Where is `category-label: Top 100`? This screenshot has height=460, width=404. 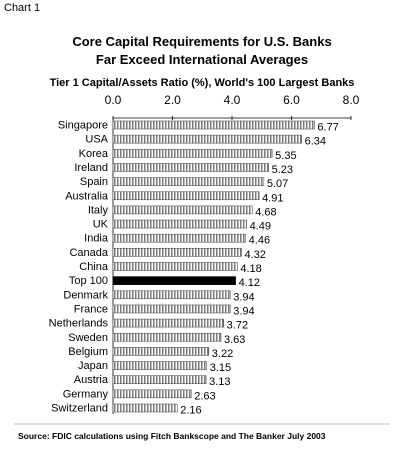 category-label: Top 100 is located at coordinates (88, 281).